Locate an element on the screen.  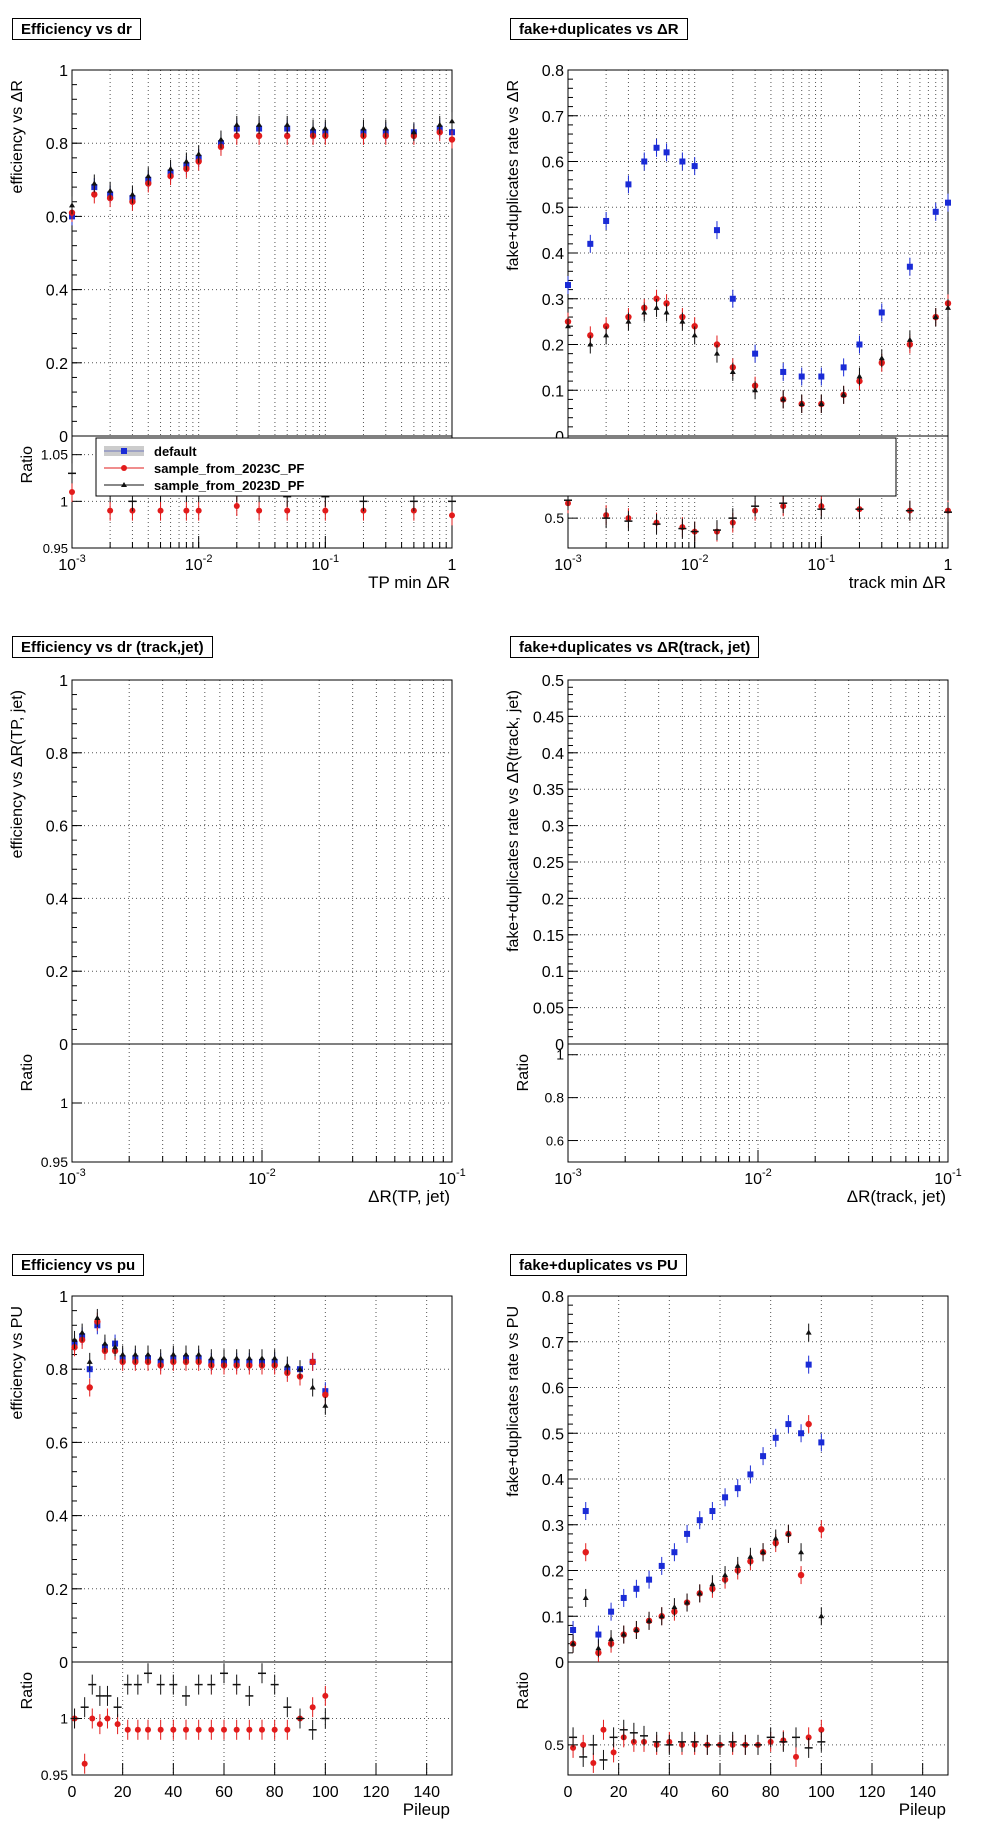
xtick-label-3-0: 10-3 is located at coordinates (568, 1177).